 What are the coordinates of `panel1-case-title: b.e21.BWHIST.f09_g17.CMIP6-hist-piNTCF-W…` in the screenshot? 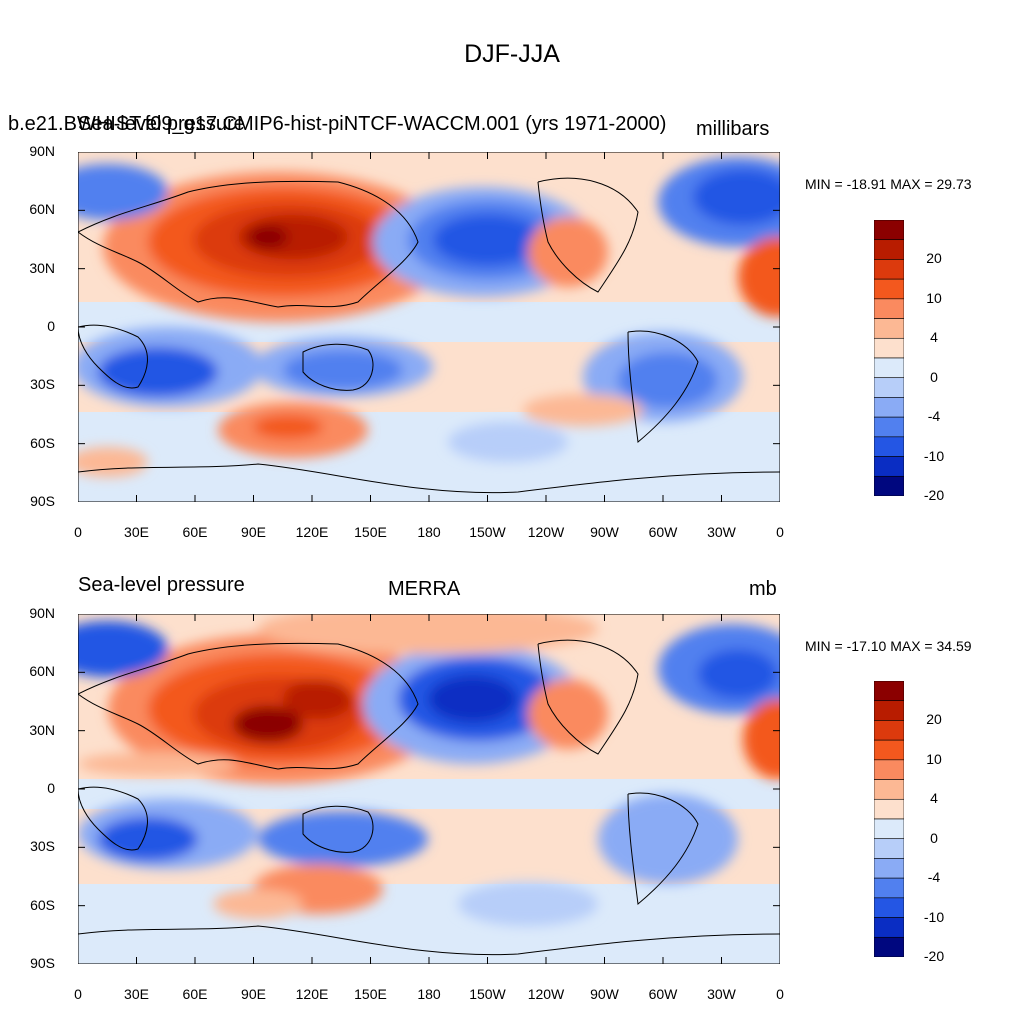 It's located at (337, 124).